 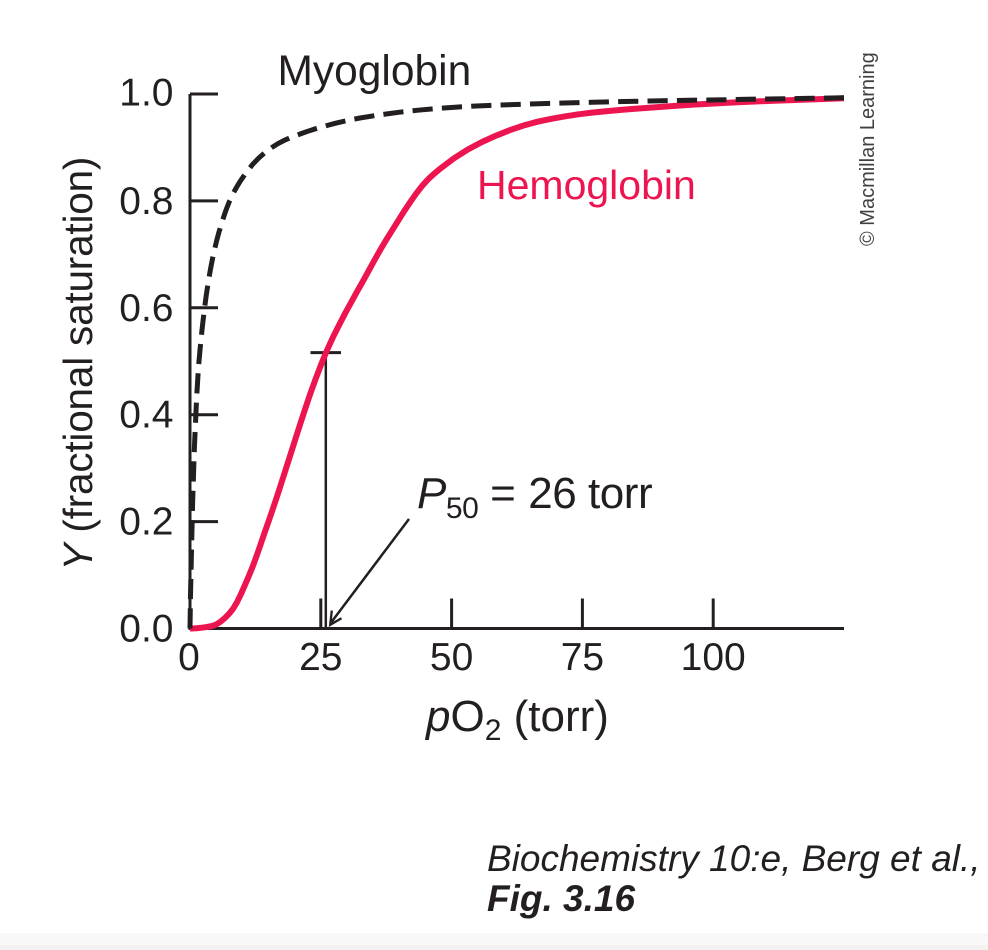 What do you see at coordinates (146, 93) in the screenshot?
I see `svg-text: 1.0` at bounding box center [146, 93].